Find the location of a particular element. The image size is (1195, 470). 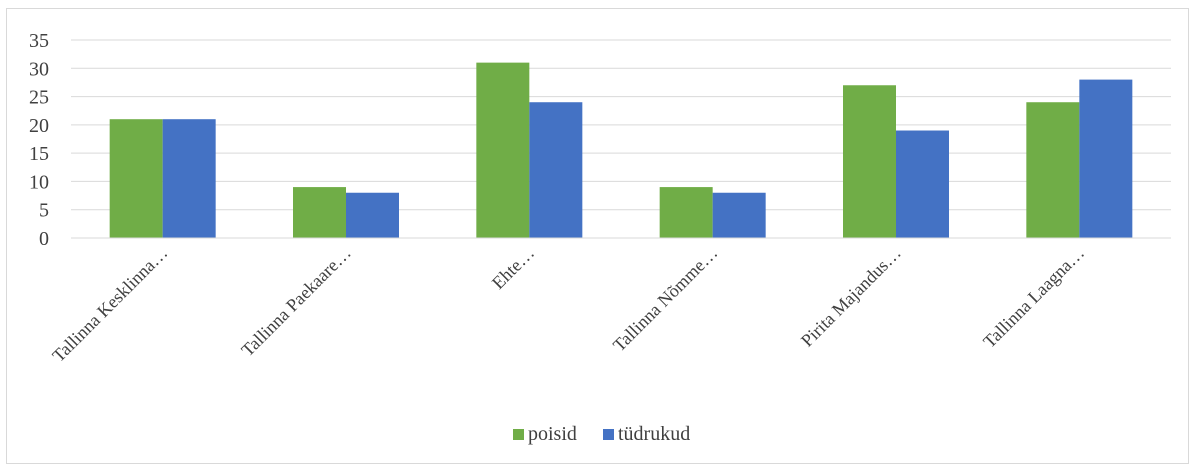

legend-swatch-poisid is located at coordinates (518, 434).